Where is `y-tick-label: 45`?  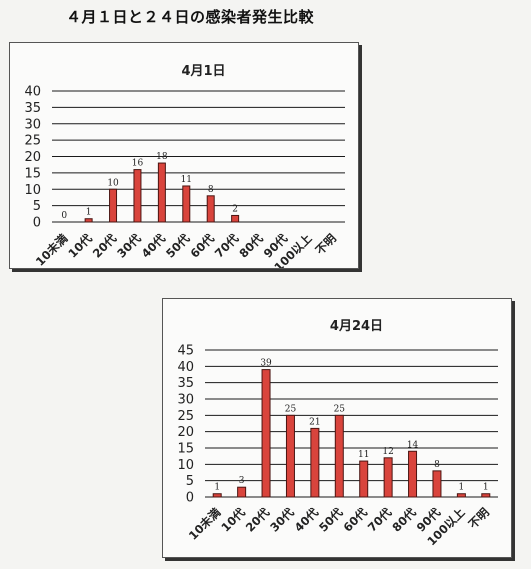 y-tick-label: 45 is located at coordinates (185, 351).